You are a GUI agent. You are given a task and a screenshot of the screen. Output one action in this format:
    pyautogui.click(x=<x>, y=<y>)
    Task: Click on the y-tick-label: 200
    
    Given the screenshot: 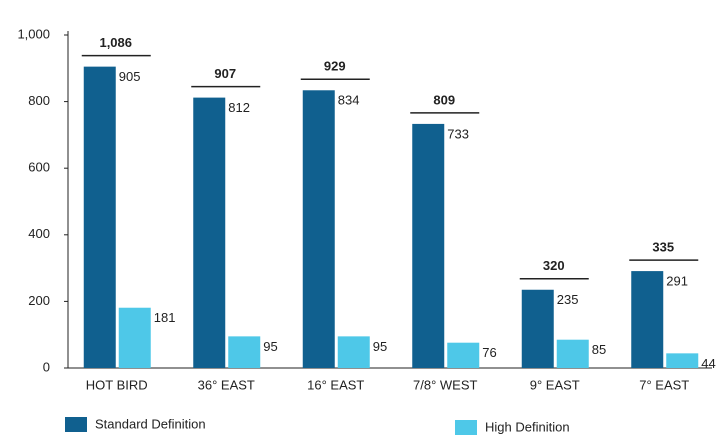 What is the action you would take?
    pyautogui.click(x=39, y=300)
    